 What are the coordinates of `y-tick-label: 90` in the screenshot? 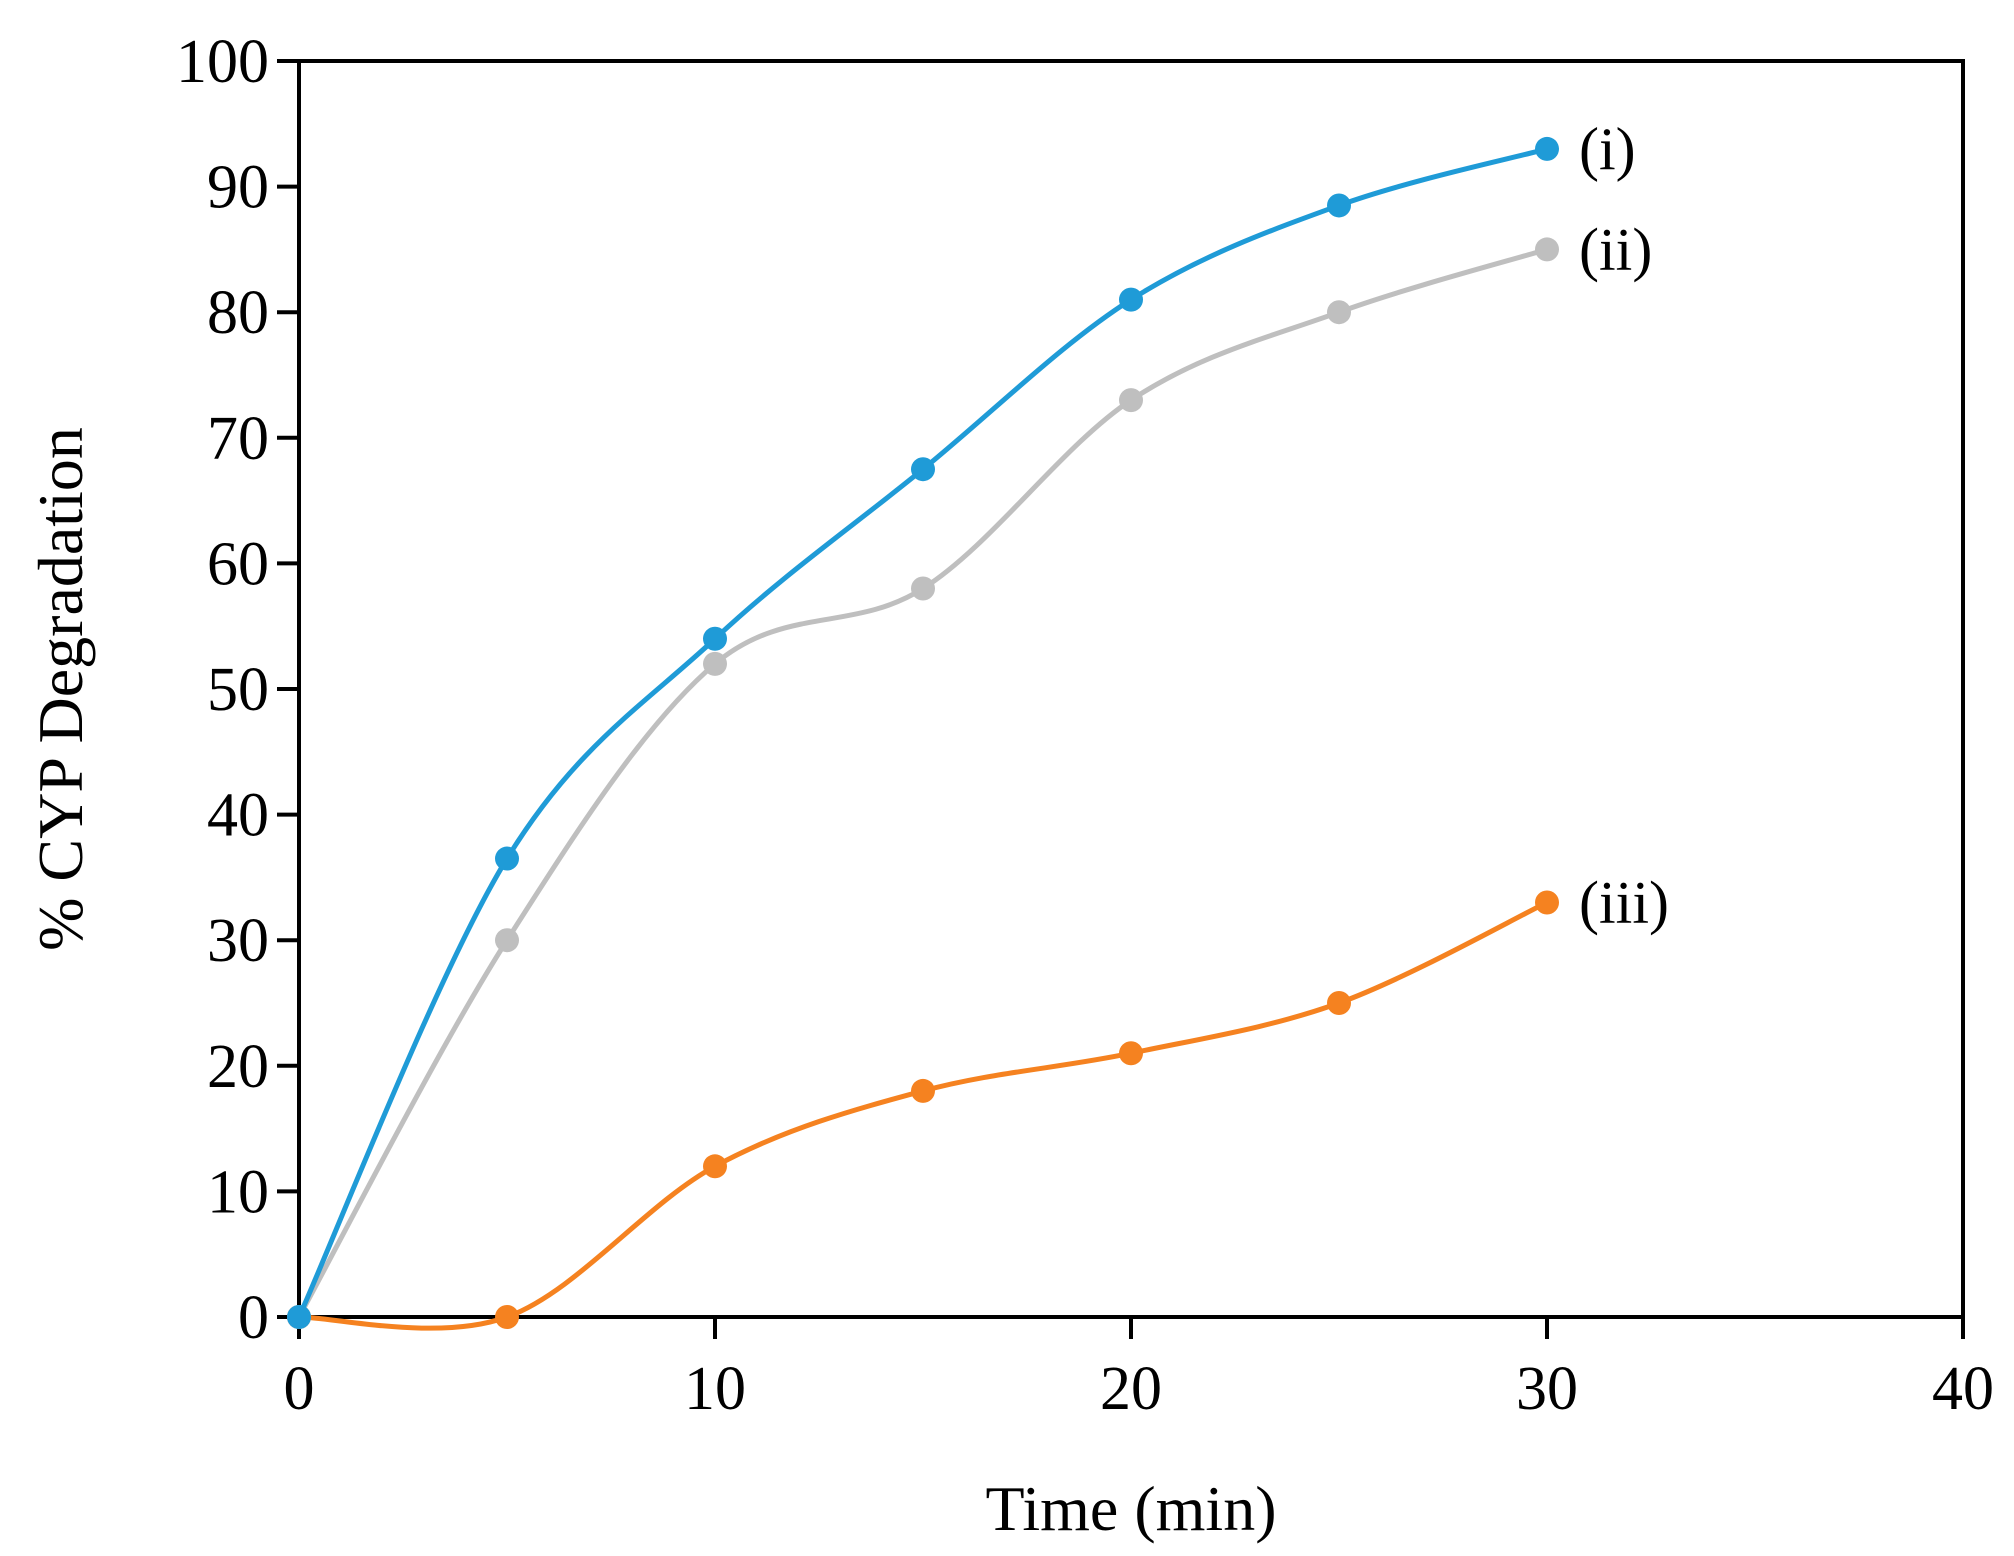 It's located at (238, 188).